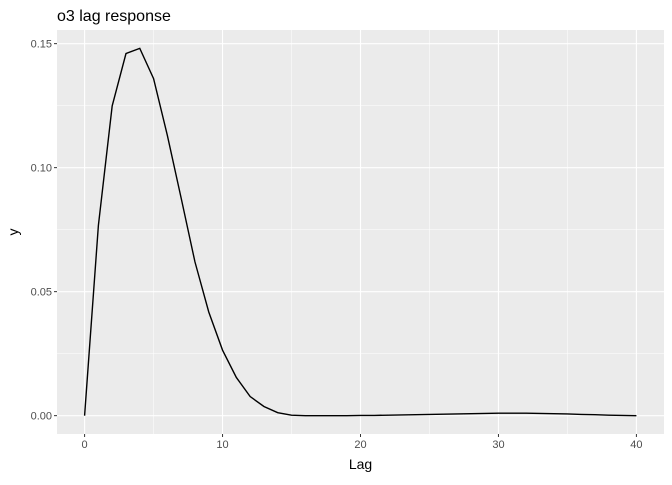 This screenshot has width=672, height=485. Describe the element at coordinates (44, 231) in the screenshot. I see `y-axis: 0.00 0.05 0.10 0.15` at that location.